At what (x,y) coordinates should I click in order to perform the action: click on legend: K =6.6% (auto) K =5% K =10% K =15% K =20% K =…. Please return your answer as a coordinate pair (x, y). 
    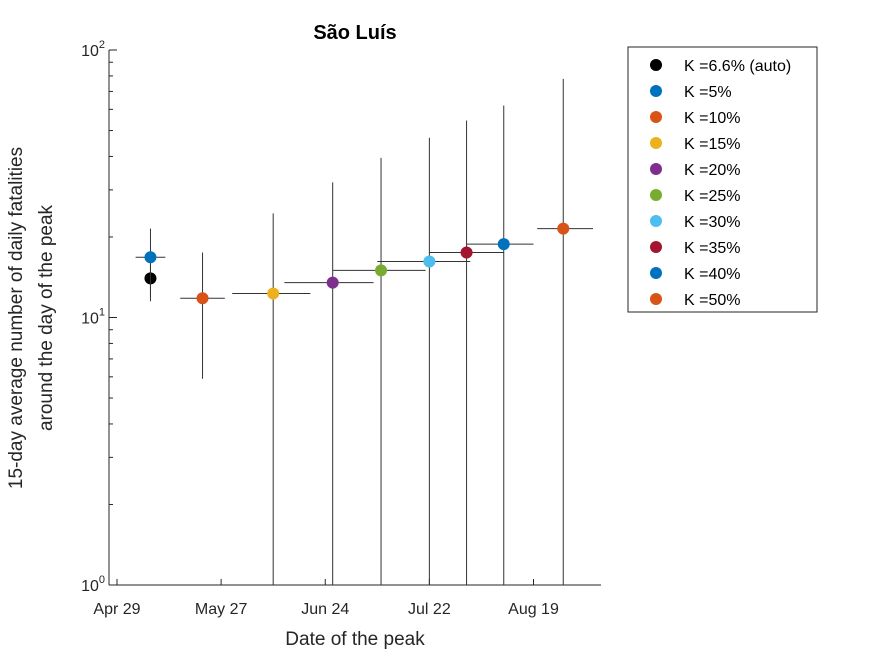
    Looking at the image, I should click on (722, 179).